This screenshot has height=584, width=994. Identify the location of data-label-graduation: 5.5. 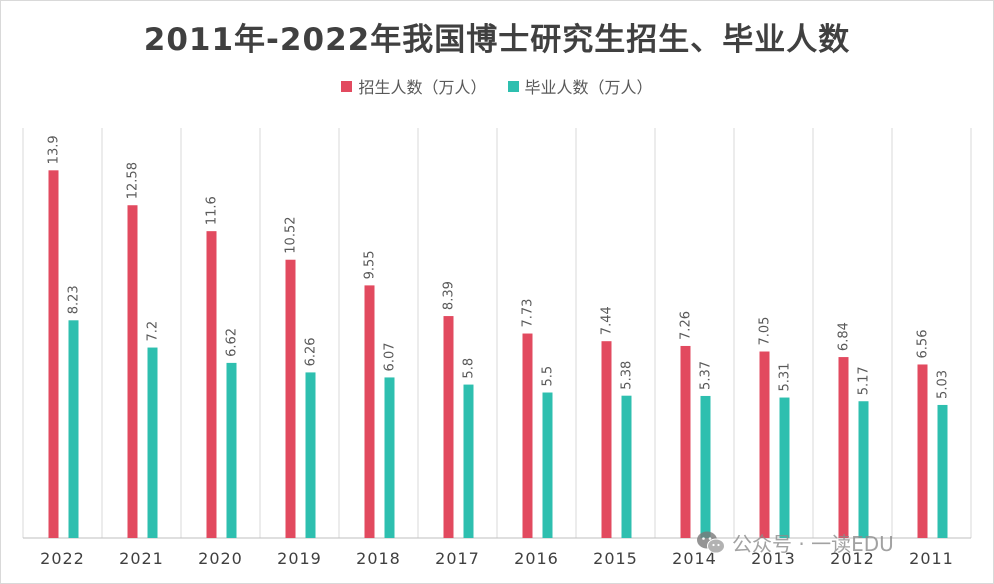
(548, 376).